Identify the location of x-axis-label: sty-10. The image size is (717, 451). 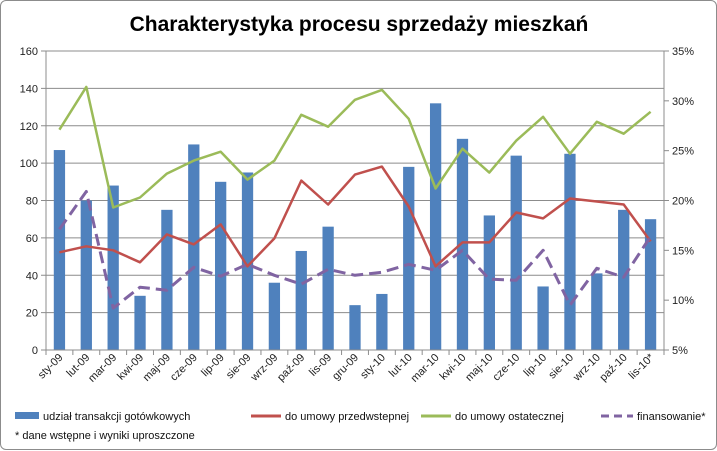
(373, 367).